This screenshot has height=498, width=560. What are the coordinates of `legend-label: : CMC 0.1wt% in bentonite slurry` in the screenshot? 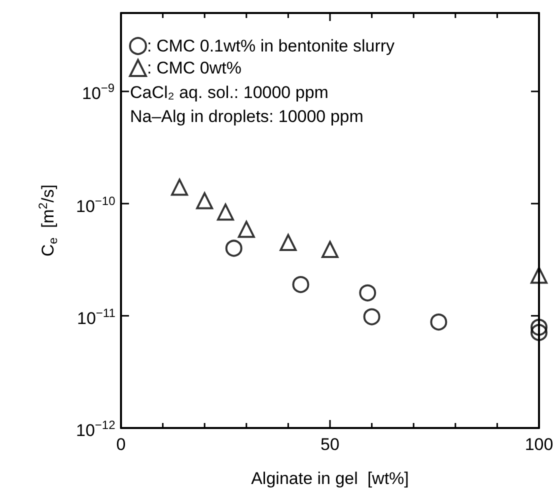 It's located at (271, 46).